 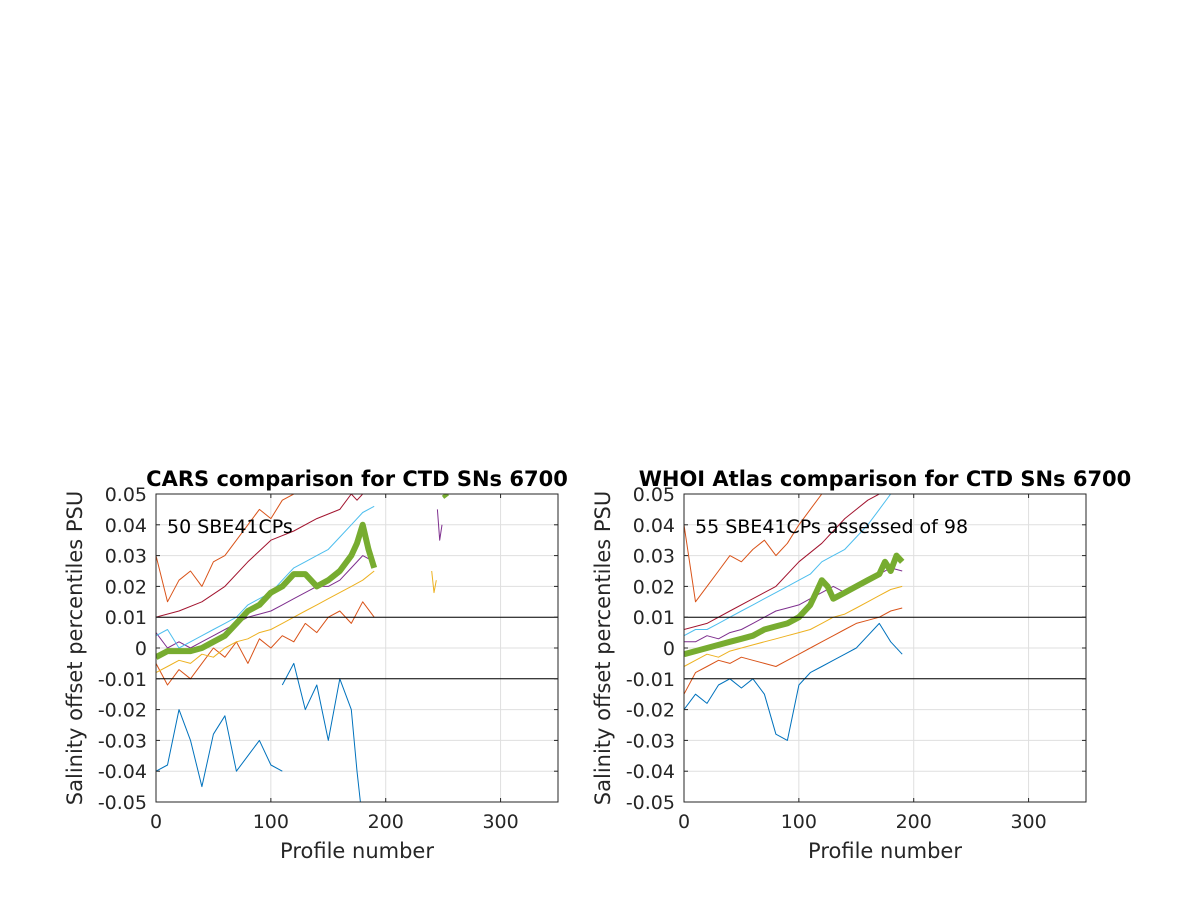 I want to click on chart-title: WHOI Atlas comparison for CTD SNs 6700, so click(x=885, y=479).